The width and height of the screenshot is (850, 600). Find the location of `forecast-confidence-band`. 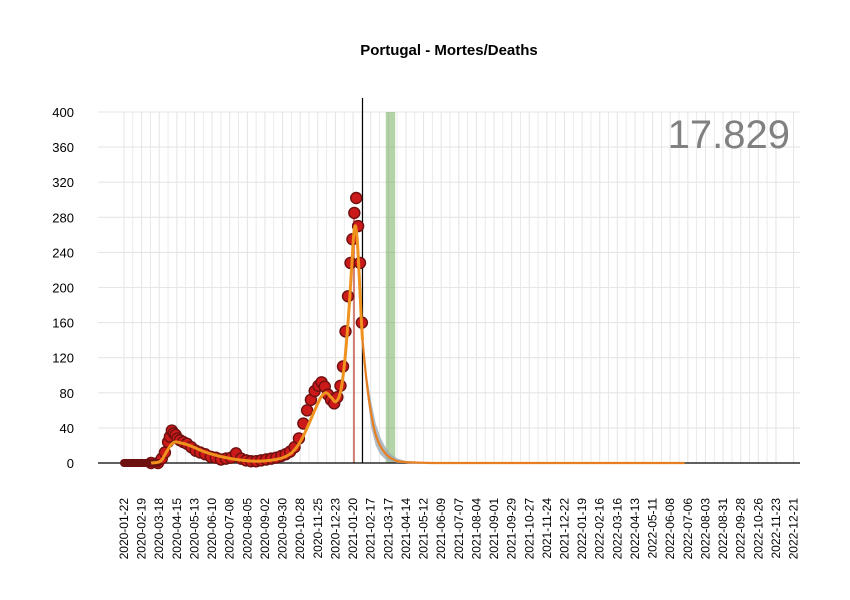

forecast-confidence-band is located at coordinates (523, 401).